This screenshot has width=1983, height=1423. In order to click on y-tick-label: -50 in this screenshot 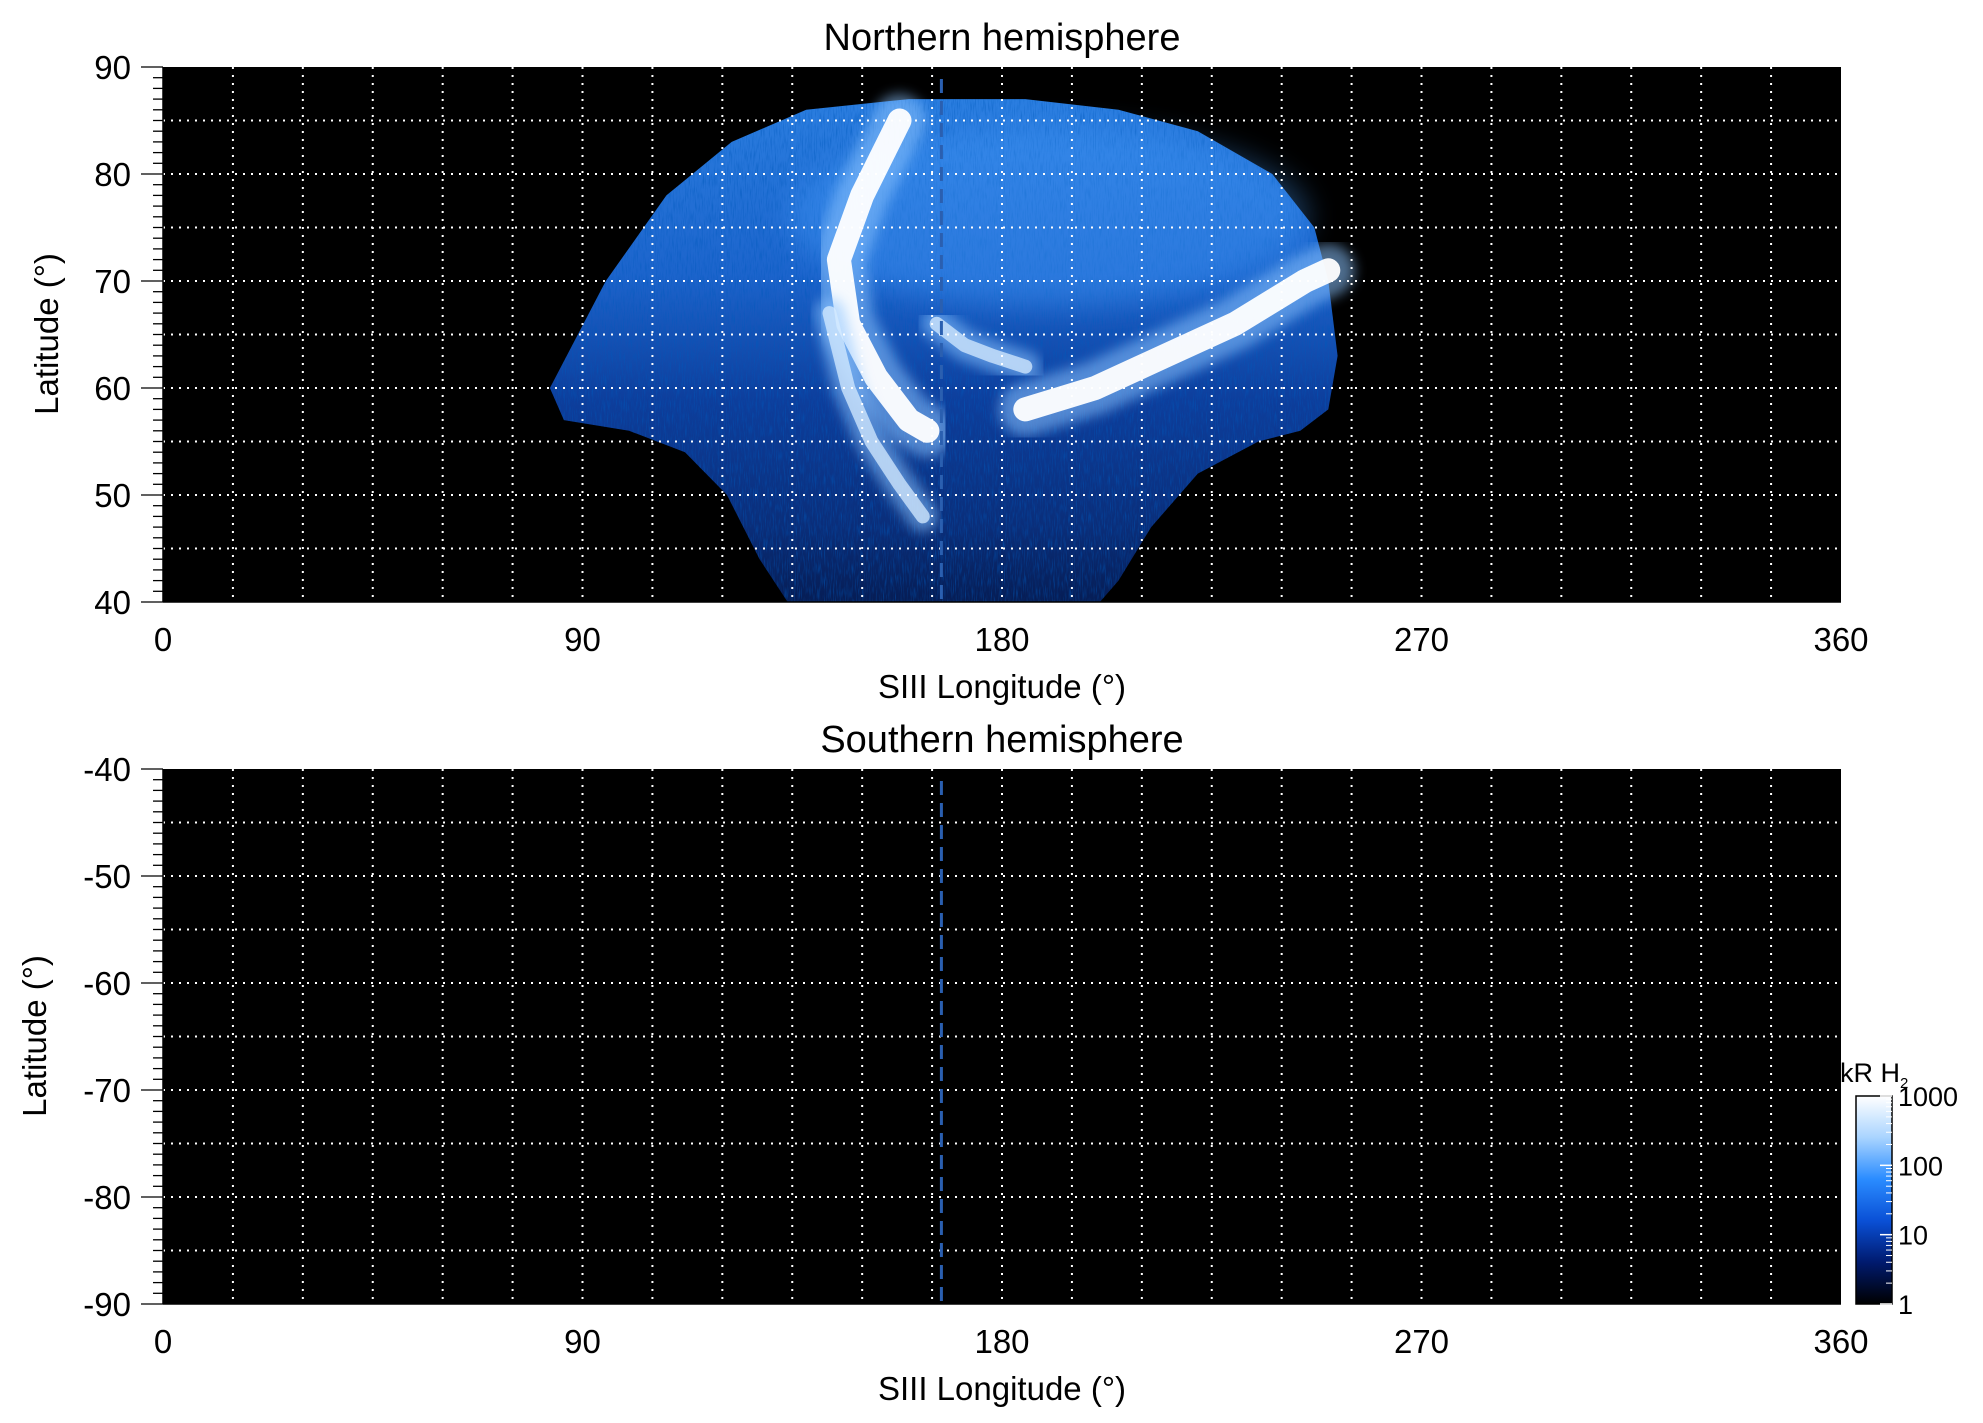, I will do `click(107, 876)`.